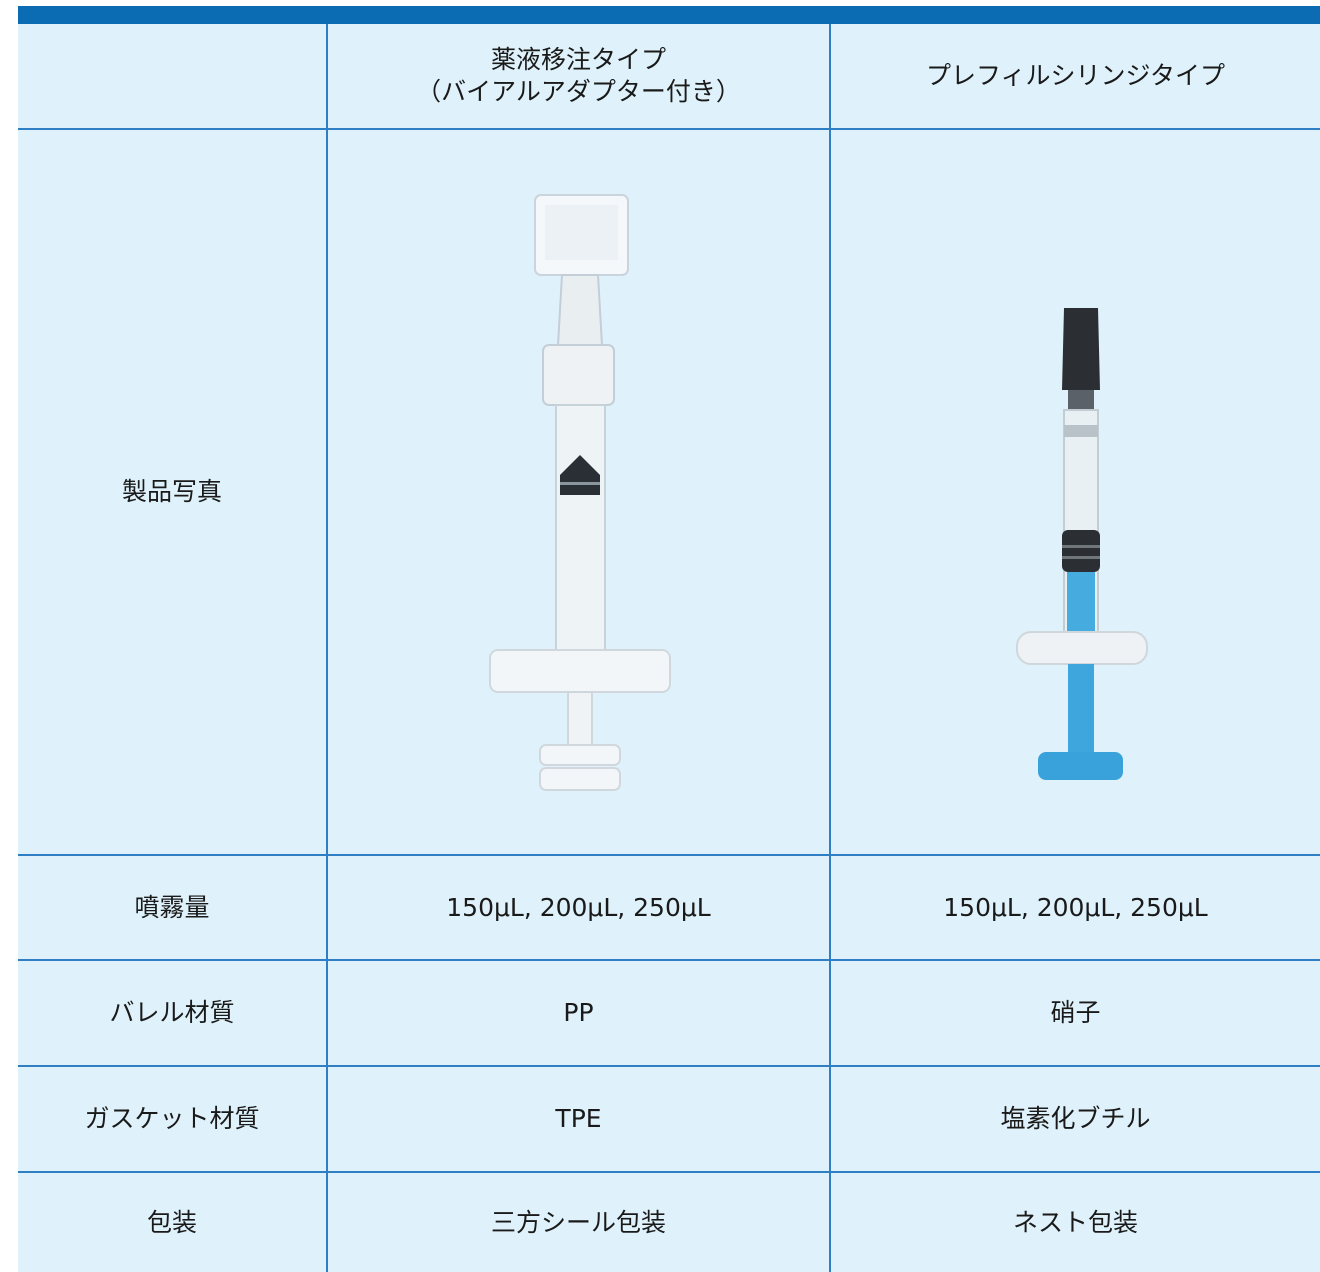 The height and width of the screenshot is (1272, 1320). I want to click on value-cell: 三方シール包装, so click(578, 1222).